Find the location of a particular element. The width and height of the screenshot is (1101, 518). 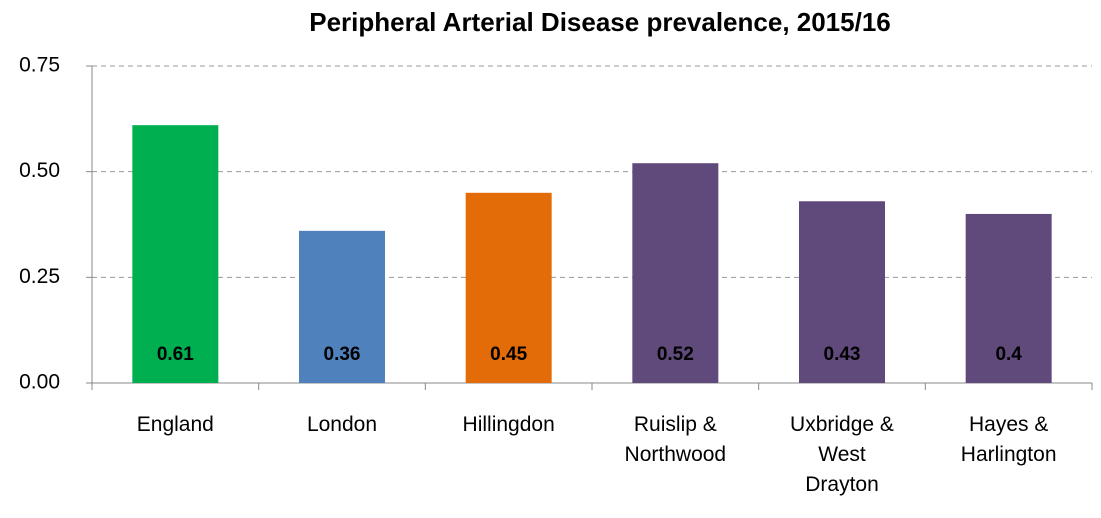

x-tick-label: Ruislip & Northwood is located at coordinates (675, 439).